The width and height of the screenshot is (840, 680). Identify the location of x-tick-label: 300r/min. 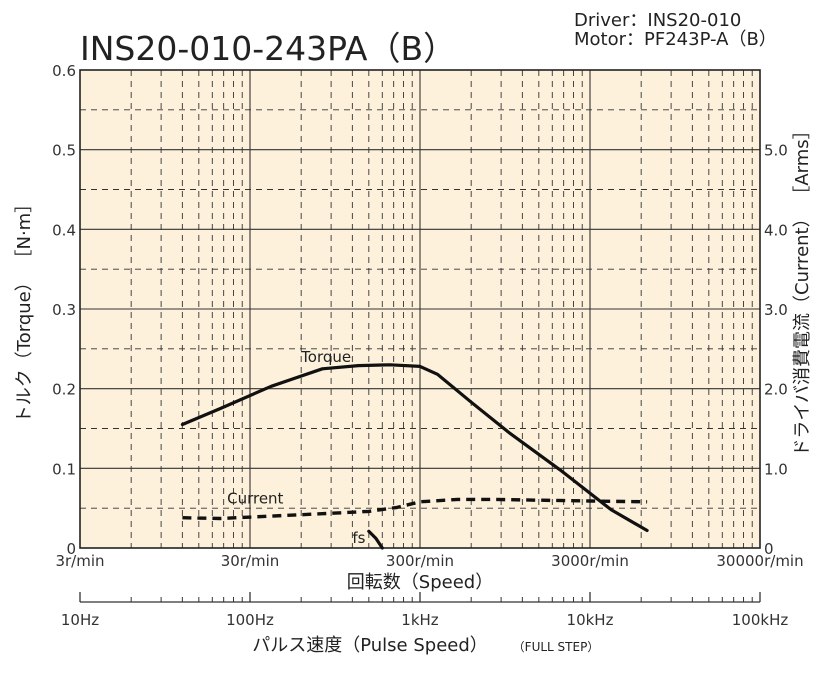
(420, 561).